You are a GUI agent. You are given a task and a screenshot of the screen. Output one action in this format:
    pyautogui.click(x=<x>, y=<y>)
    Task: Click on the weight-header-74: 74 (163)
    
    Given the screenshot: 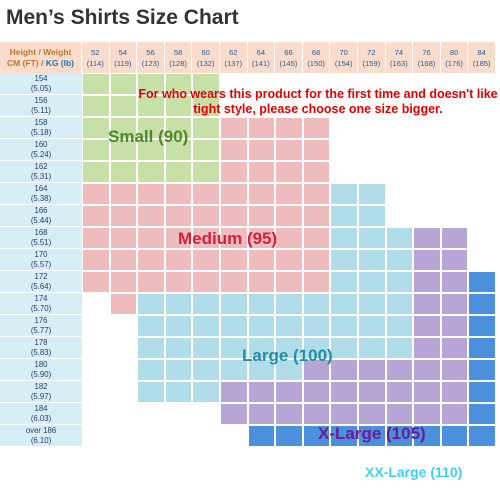 What is the action you would take?
    pyautogui.click(x=399, y=57)
    